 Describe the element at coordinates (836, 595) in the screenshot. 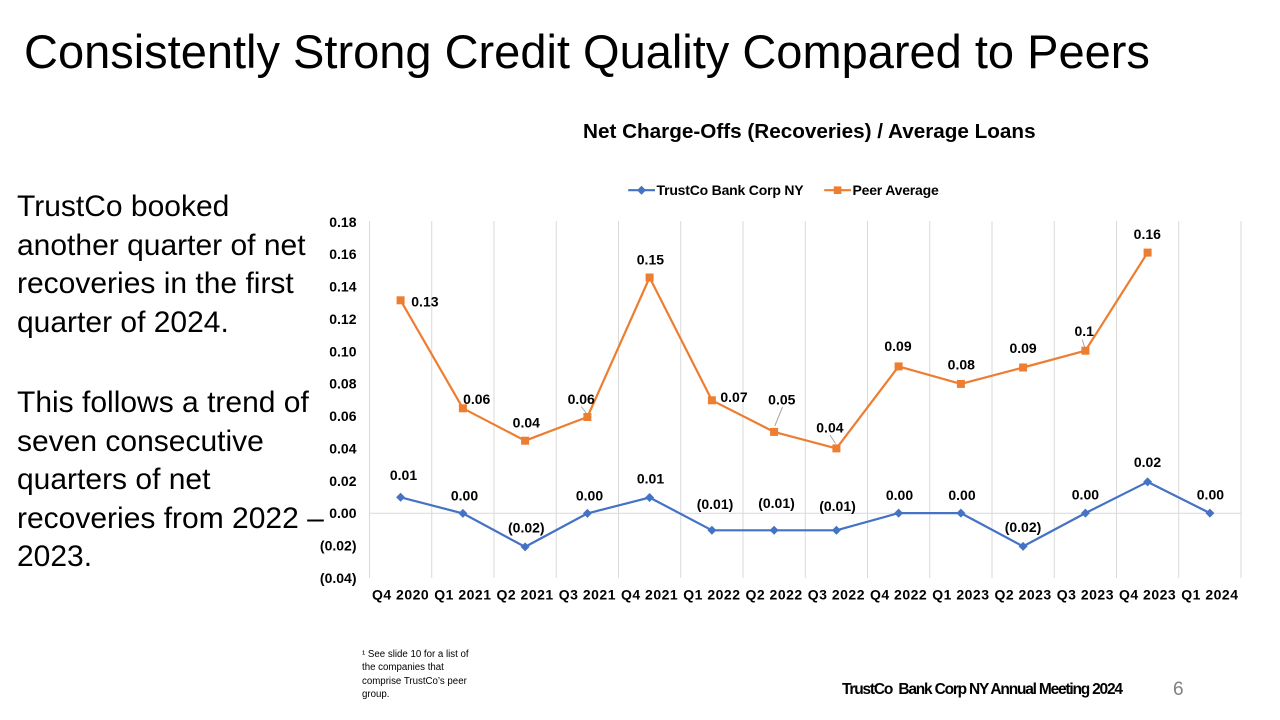

I see `svg-text: Q3 2022` at that location.